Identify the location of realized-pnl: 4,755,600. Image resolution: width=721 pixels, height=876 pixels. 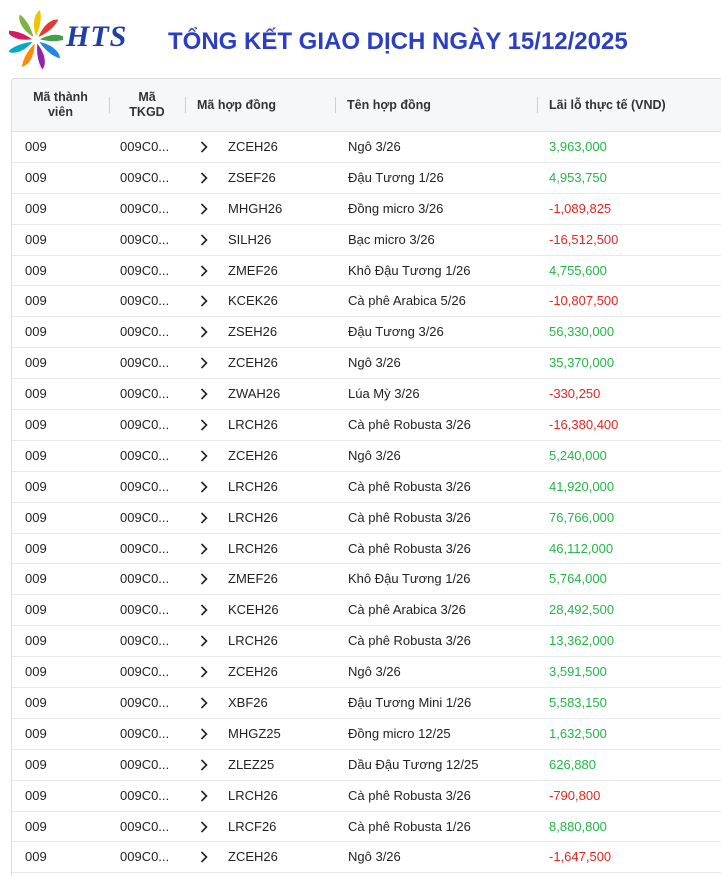
(578, 270).